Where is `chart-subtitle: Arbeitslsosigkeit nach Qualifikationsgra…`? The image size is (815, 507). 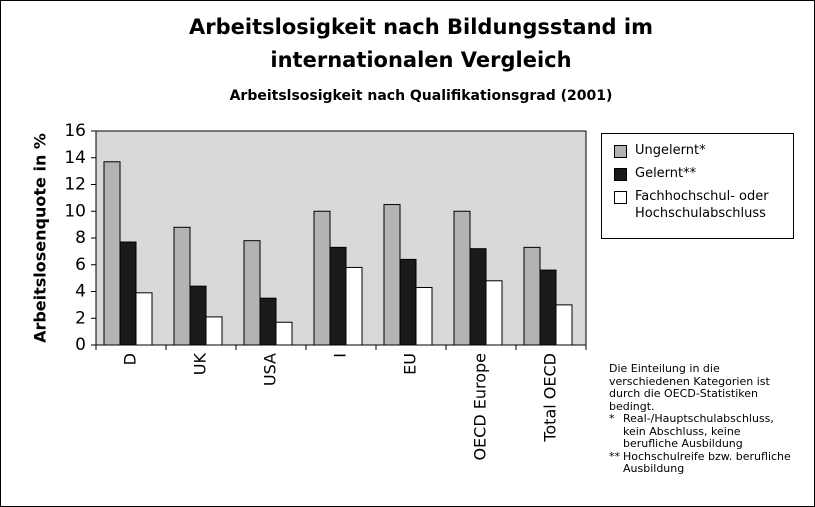
chart-subtitle: Arbeitslsosigkeit nach Qualifikationsgra… is located at coordinates (421, 96).